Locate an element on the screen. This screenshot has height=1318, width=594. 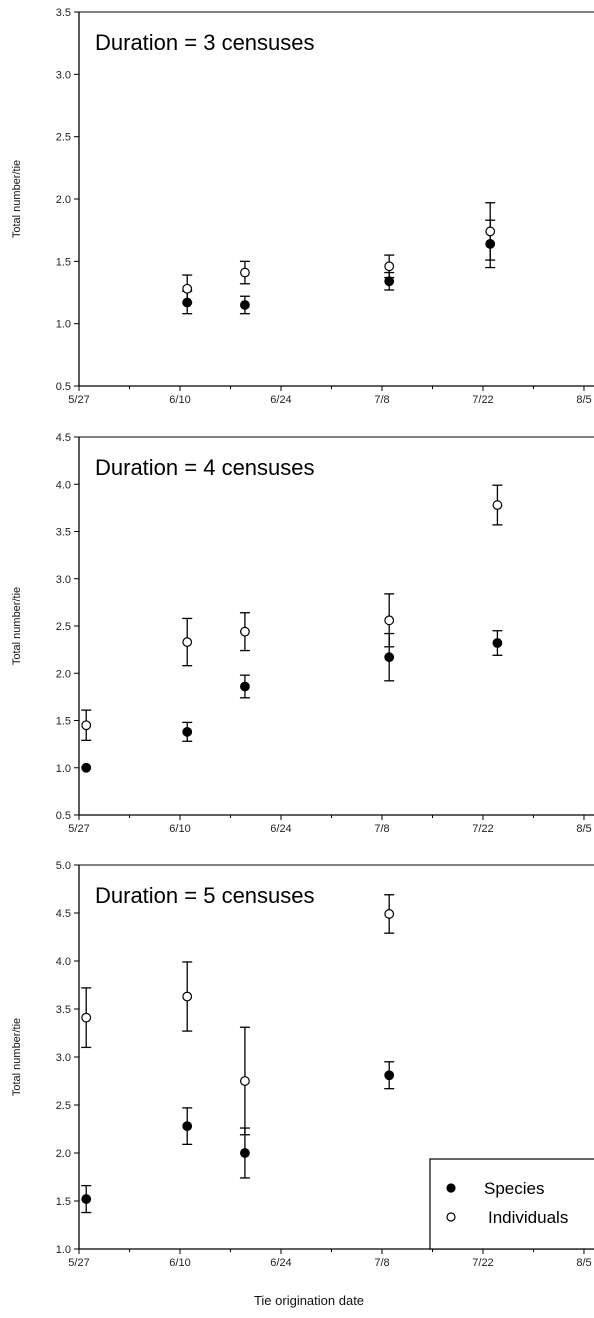
legend-box is located at coordinates (511, 1204).